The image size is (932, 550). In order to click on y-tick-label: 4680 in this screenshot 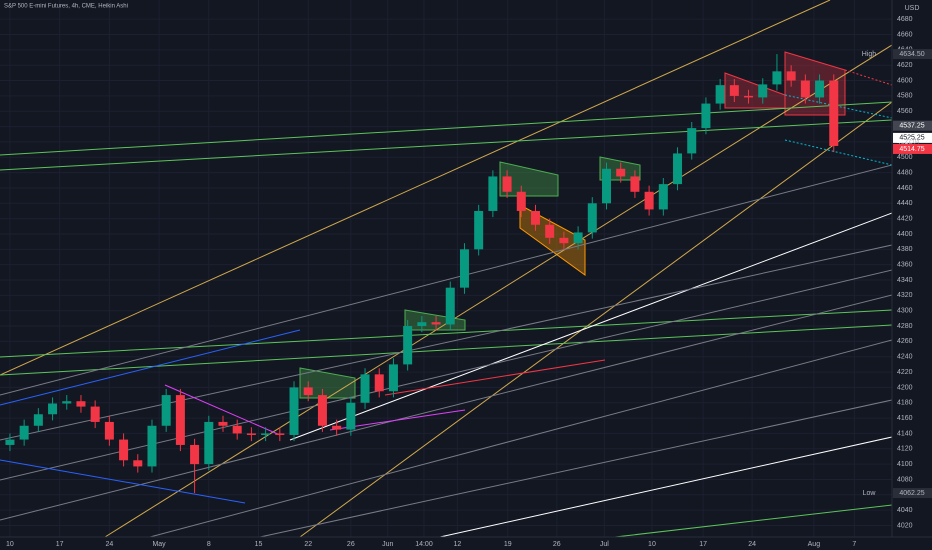, I will do `click(905, 19)`.